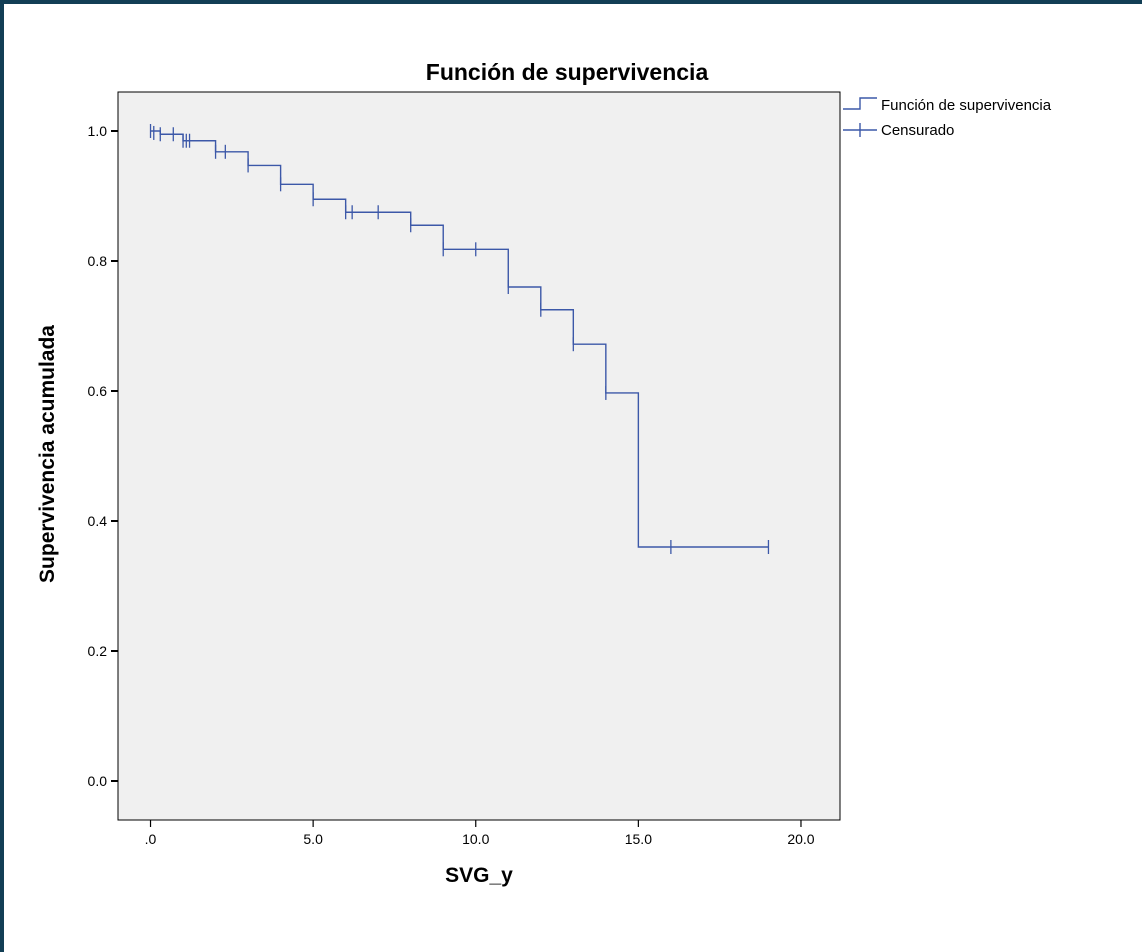  Describe the element at coordinates (479, 875) in the screenshot. I see `x-axis-label: SVG_y` at that location.